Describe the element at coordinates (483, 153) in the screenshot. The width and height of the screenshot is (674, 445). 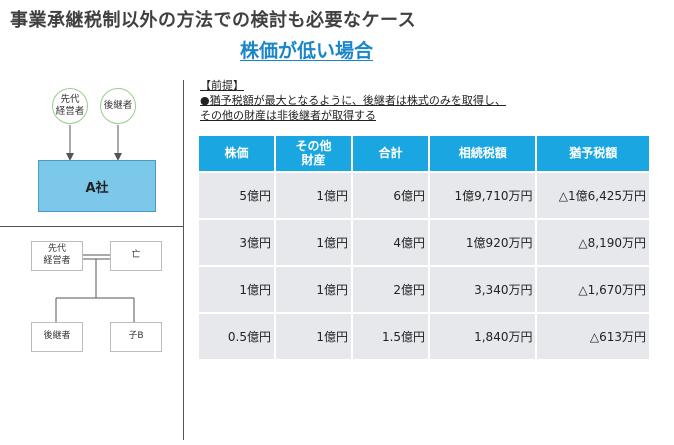
I see `header-inheritance-tax: 相続税額` at that location.